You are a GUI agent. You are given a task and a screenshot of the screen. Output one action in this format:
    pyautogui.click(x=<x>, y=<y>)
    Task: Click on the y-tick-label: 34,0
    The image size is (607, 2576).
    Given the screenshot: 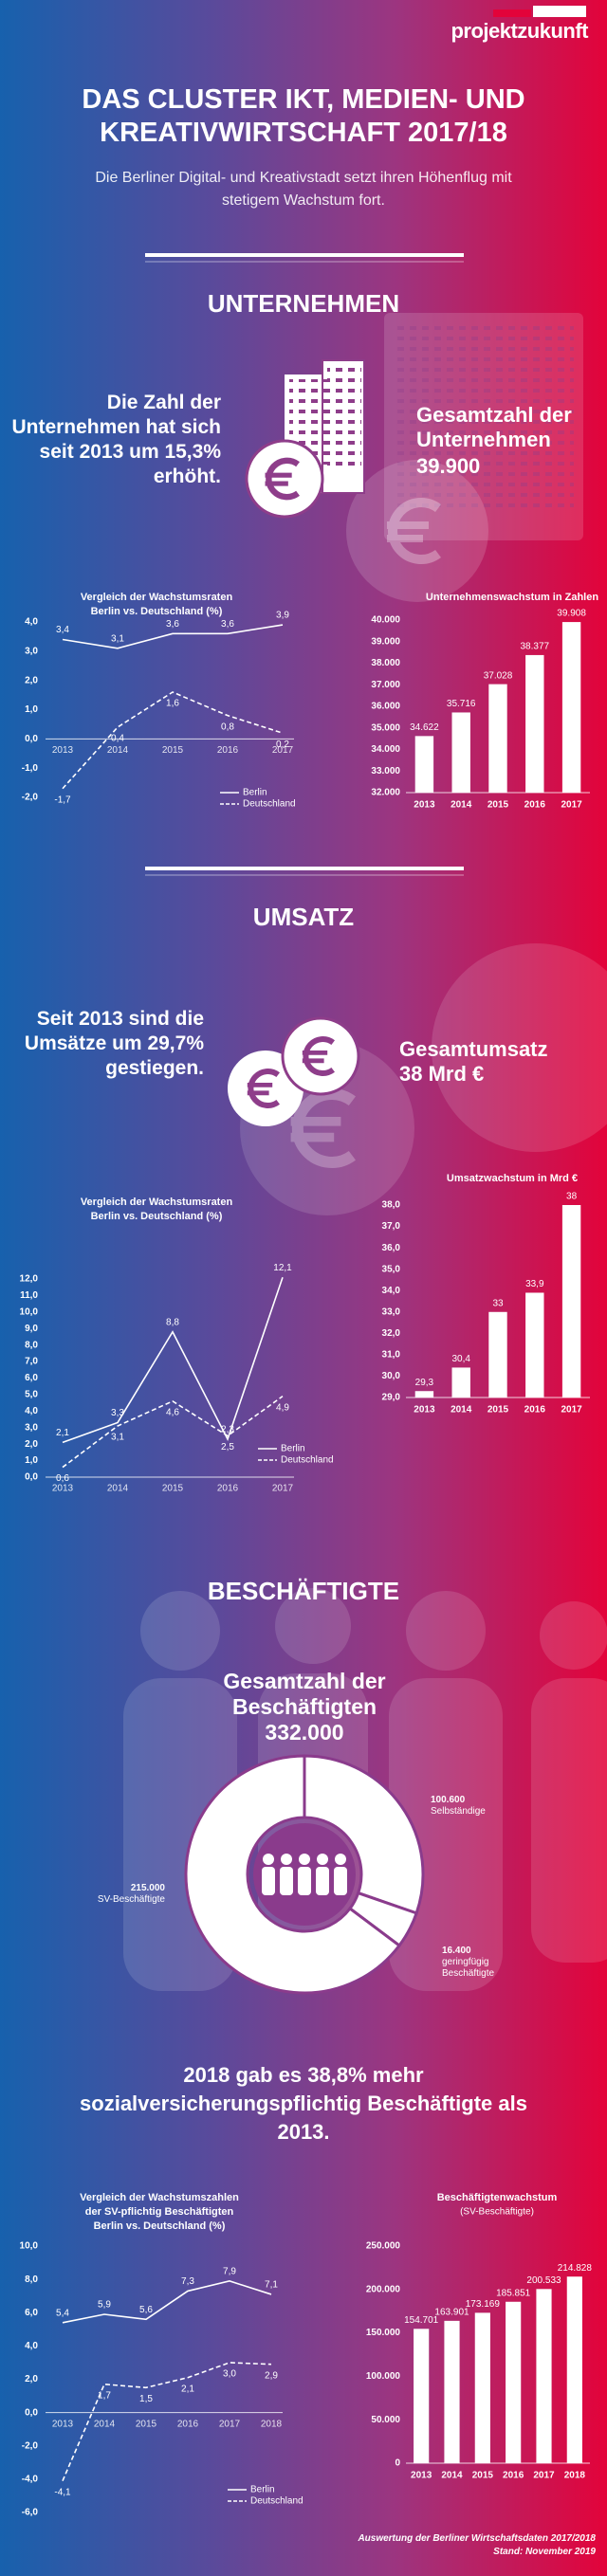 What is the action you would take?
    pyautogui.click(x=391, y=1291)
    